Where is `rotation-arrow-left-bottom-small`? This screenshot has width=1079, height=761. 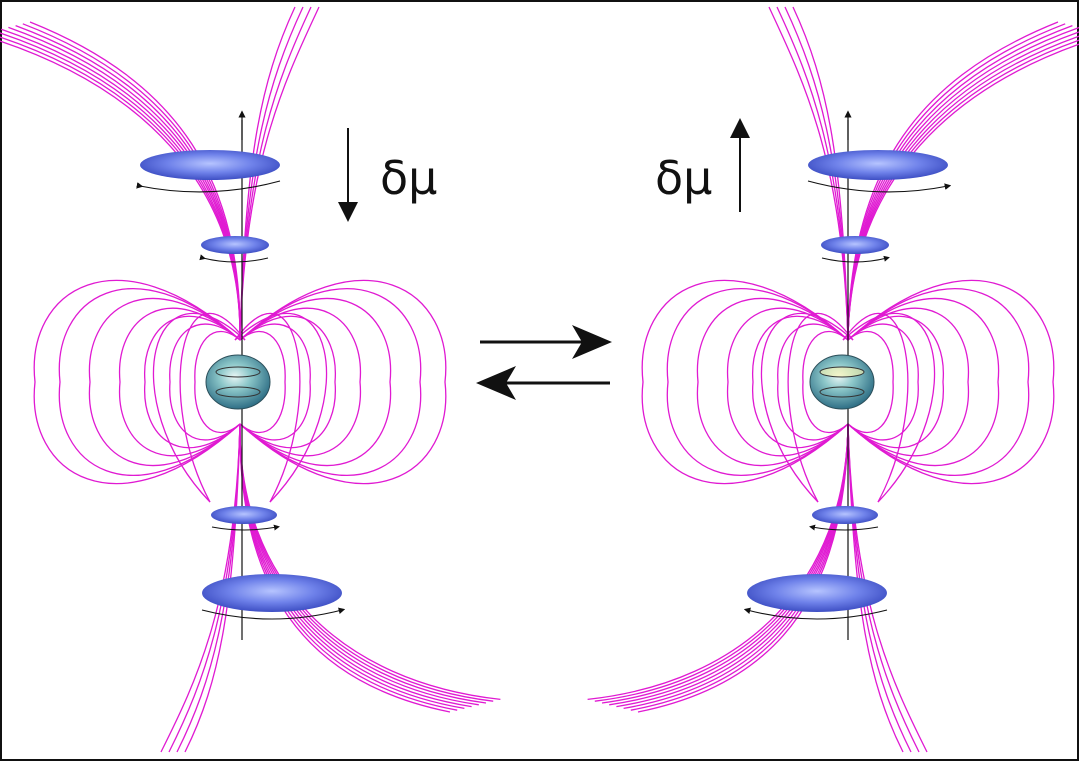
rotation-arrow-left-bottom-small is located at coordinates (245, 527).